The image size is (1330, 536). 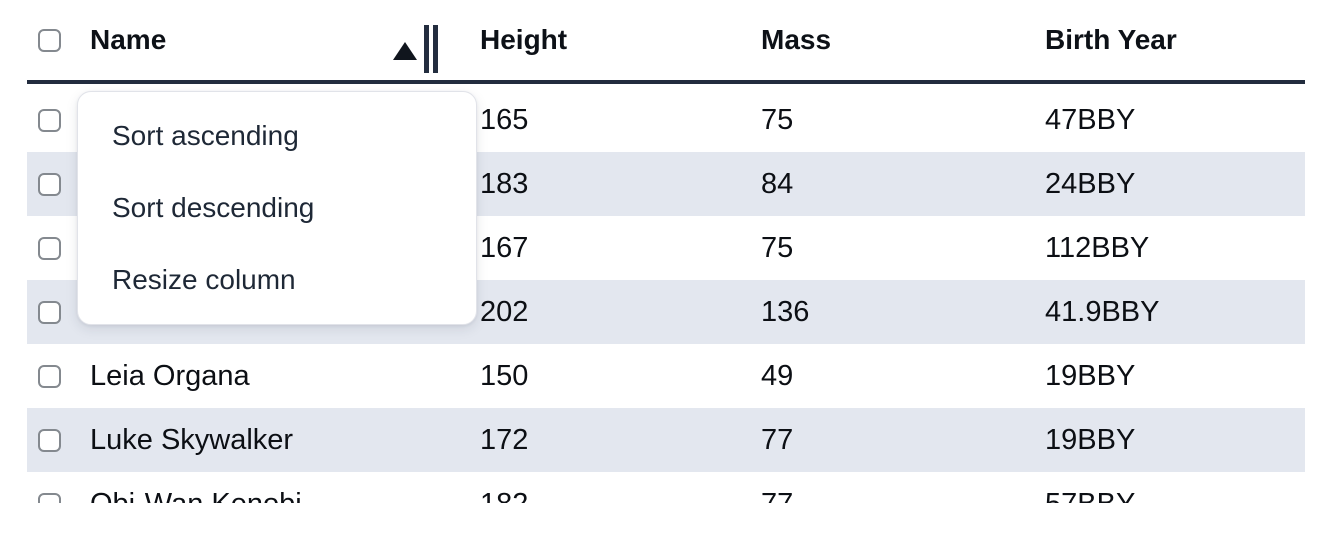 I want to click on cell-height: 165, so click(x=504, y=119).